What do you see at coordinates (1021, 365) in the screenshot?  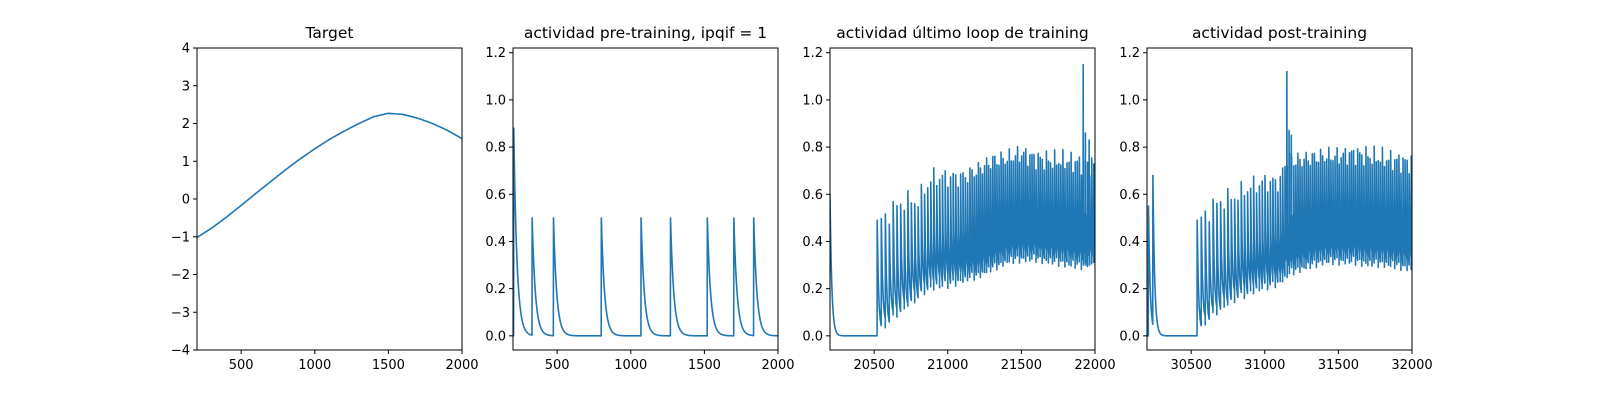 I see `x-tick-label: 21500` at bounding box center [1021, 365].